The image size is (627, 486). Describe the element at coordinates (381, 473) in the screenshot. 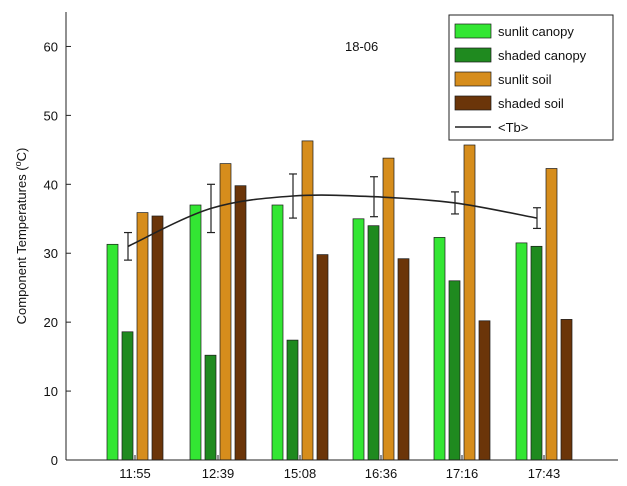

I see `x-tick-label-16:36: 16:36` at that location.